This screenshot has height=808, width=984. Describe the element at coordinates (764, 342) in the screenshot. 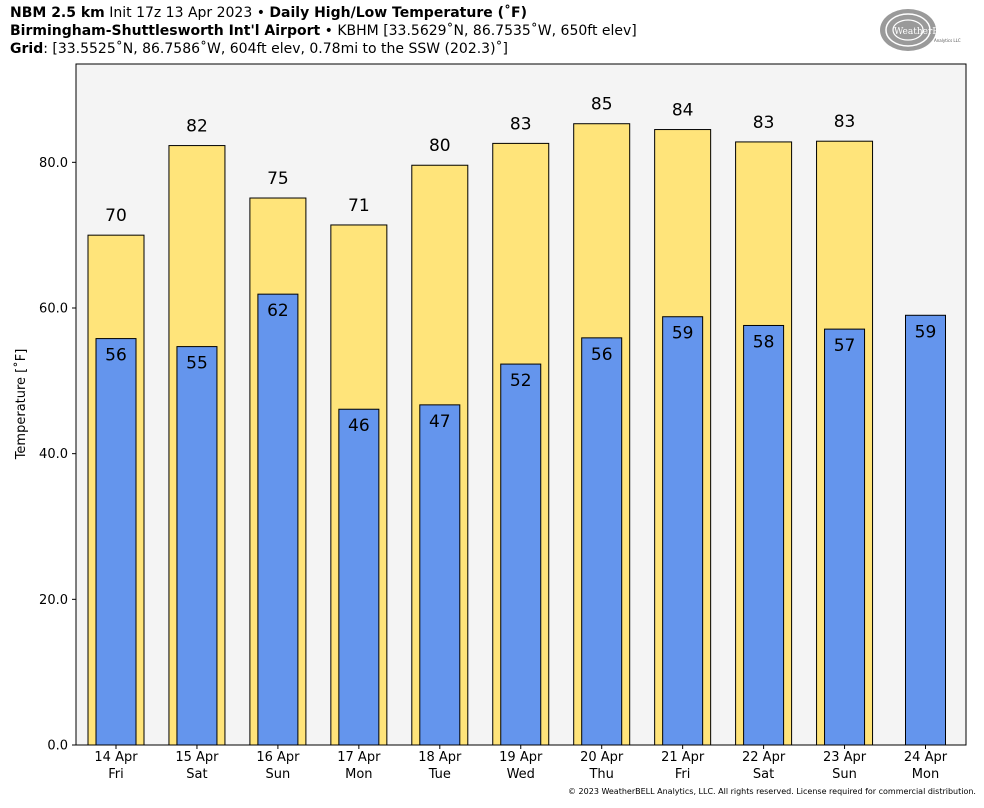

I see `low-value-label: 58` at that location.